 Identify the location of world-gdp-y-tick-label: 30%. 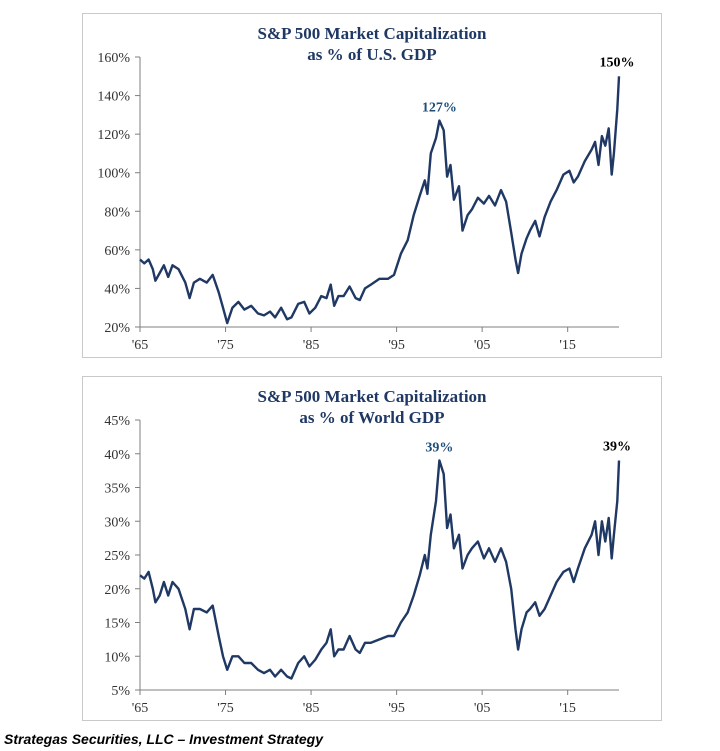
(117, 522).